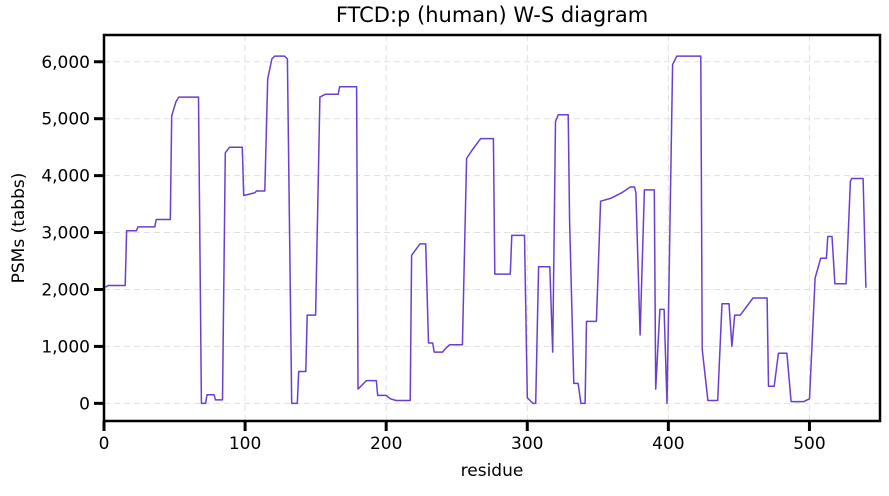 The width and height of the screenshot is (889, 496). What do you see at coordinates (65, 120) in the screenshot?
I see `y-tick-label: 5,000` at bounding box center [65, 120].